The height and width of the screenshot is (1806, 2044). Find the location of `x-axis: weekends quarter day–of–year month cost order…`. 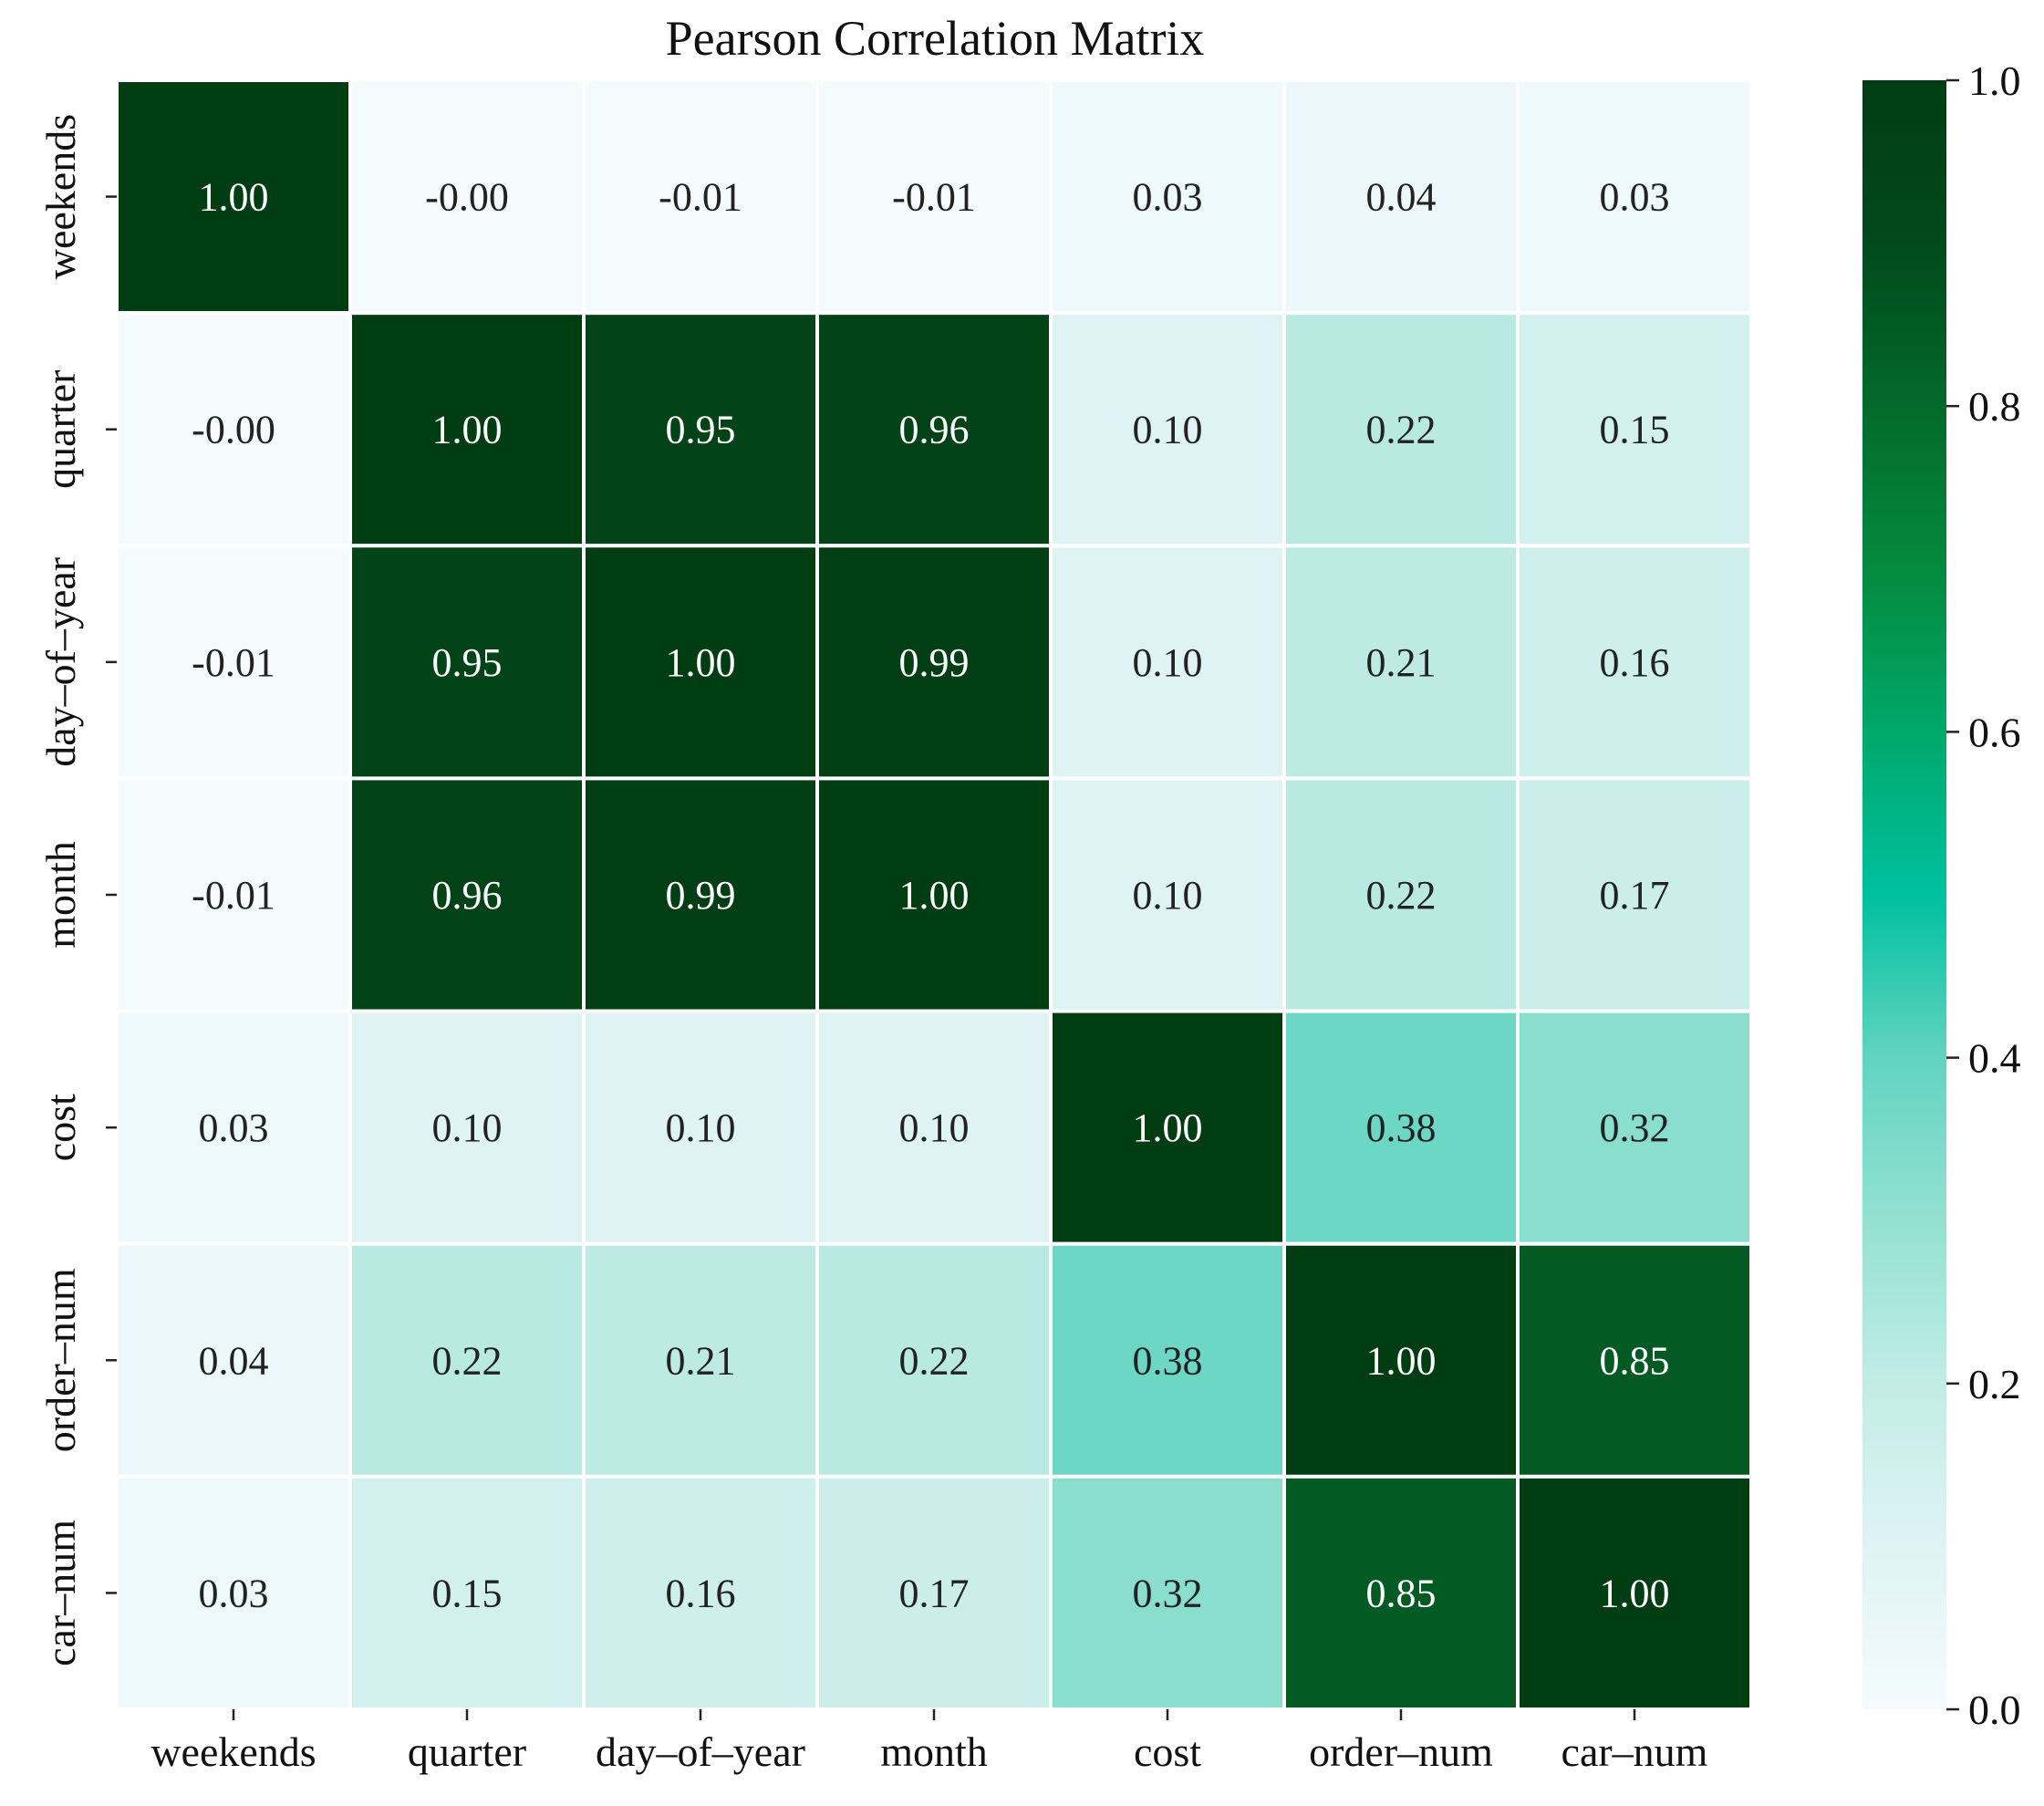

x-axis: weekends quarter day–of–year month cost order… is located at coordinates (929, 1742).